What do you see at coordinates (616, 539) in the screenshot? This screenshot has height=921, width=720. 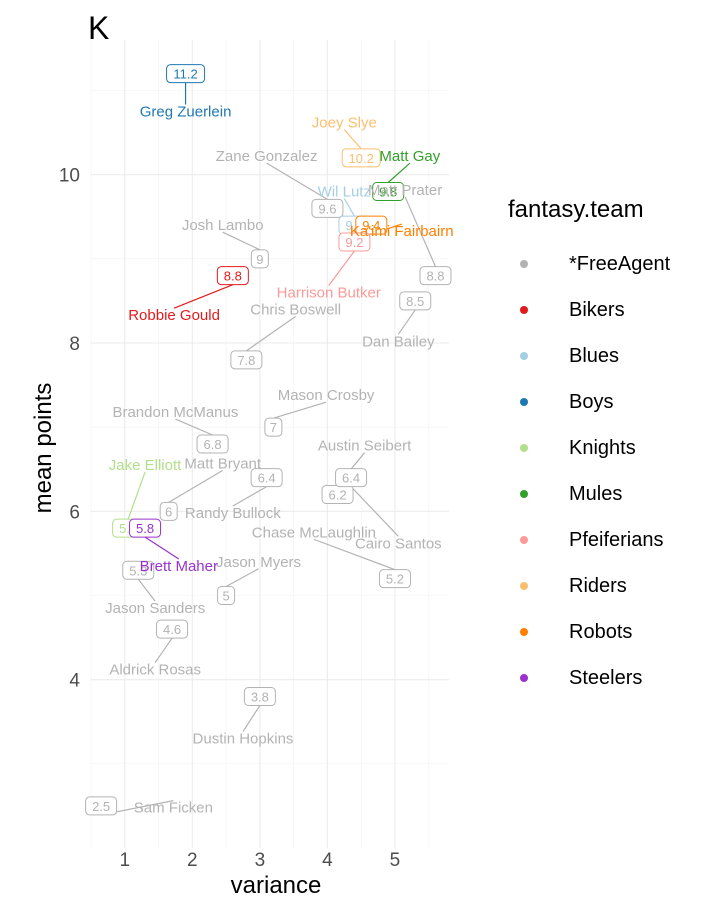 I see `legend-label: Pfeiferians` at bounding box center [616, 539].